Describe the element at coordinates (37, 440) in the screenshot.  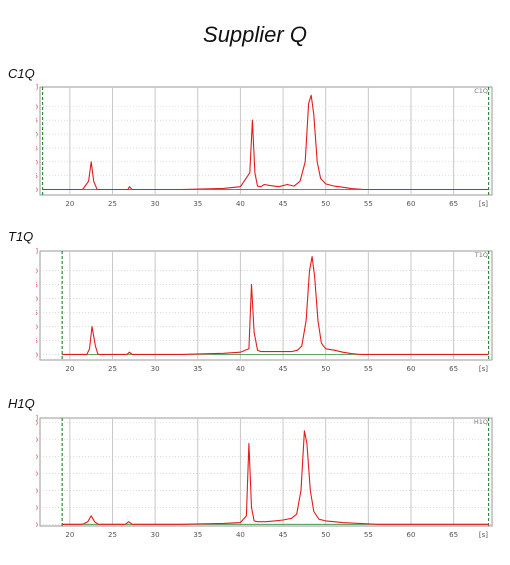
I see `y-tick-label: 100` at that location.